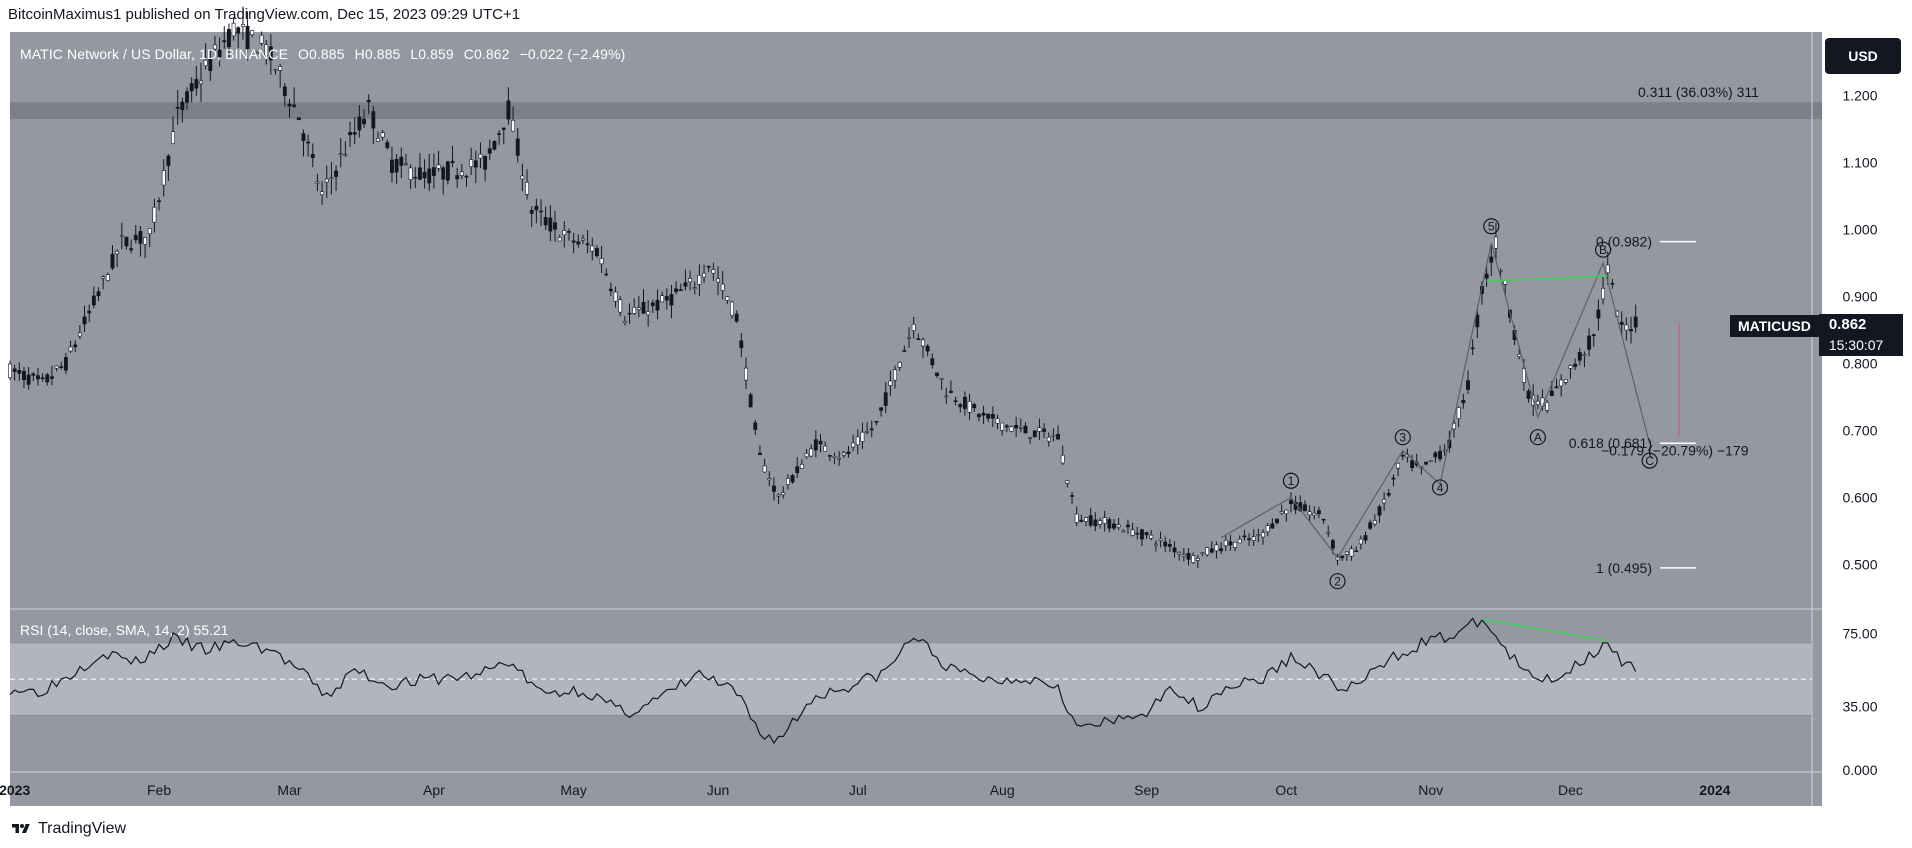 Image resolution: width=1912 pixels, height=848 pixels. I want to click on rsi-tick-label: 0.000, so click(1859, 770).